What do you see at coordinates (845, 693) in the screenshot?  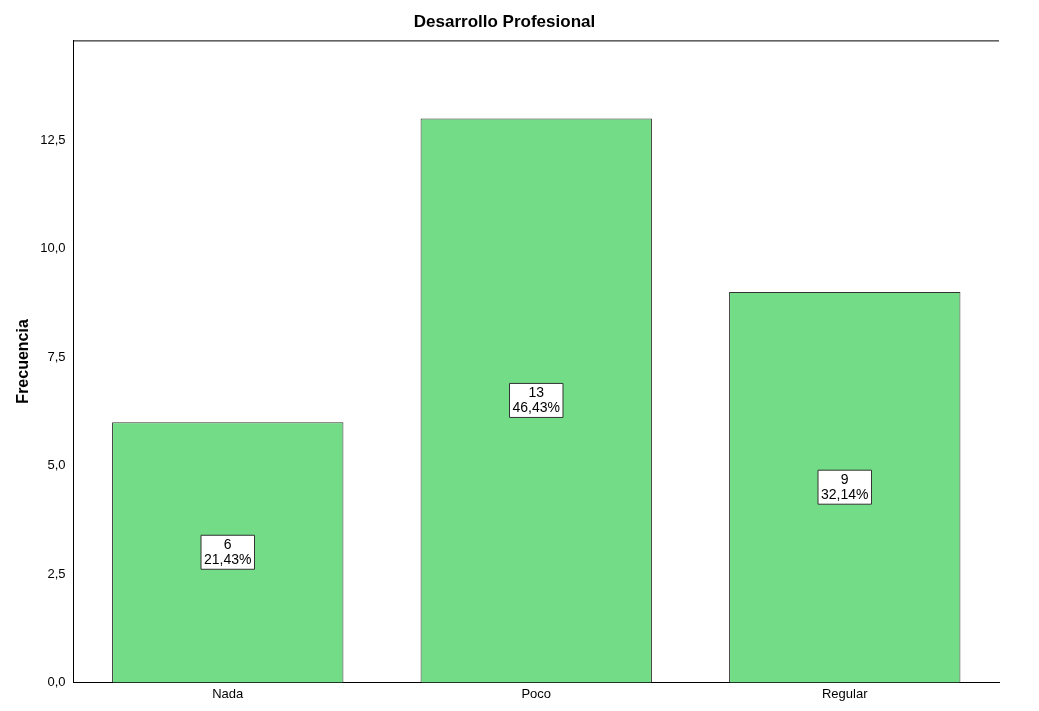 I see `x-tick-label: Regular` at bounding box center [845, 693].